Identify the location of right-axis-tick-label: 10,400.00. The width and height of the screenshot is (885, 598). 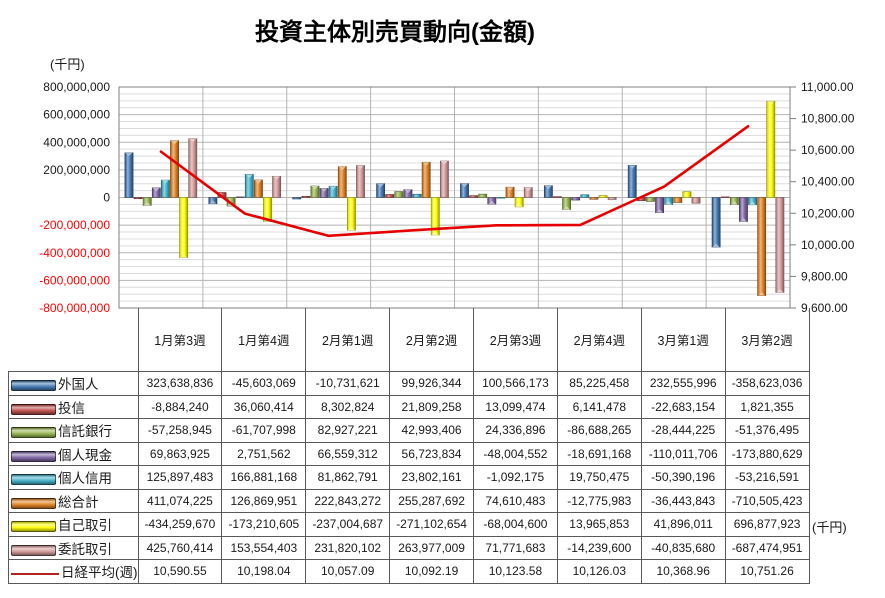
(828, 182).